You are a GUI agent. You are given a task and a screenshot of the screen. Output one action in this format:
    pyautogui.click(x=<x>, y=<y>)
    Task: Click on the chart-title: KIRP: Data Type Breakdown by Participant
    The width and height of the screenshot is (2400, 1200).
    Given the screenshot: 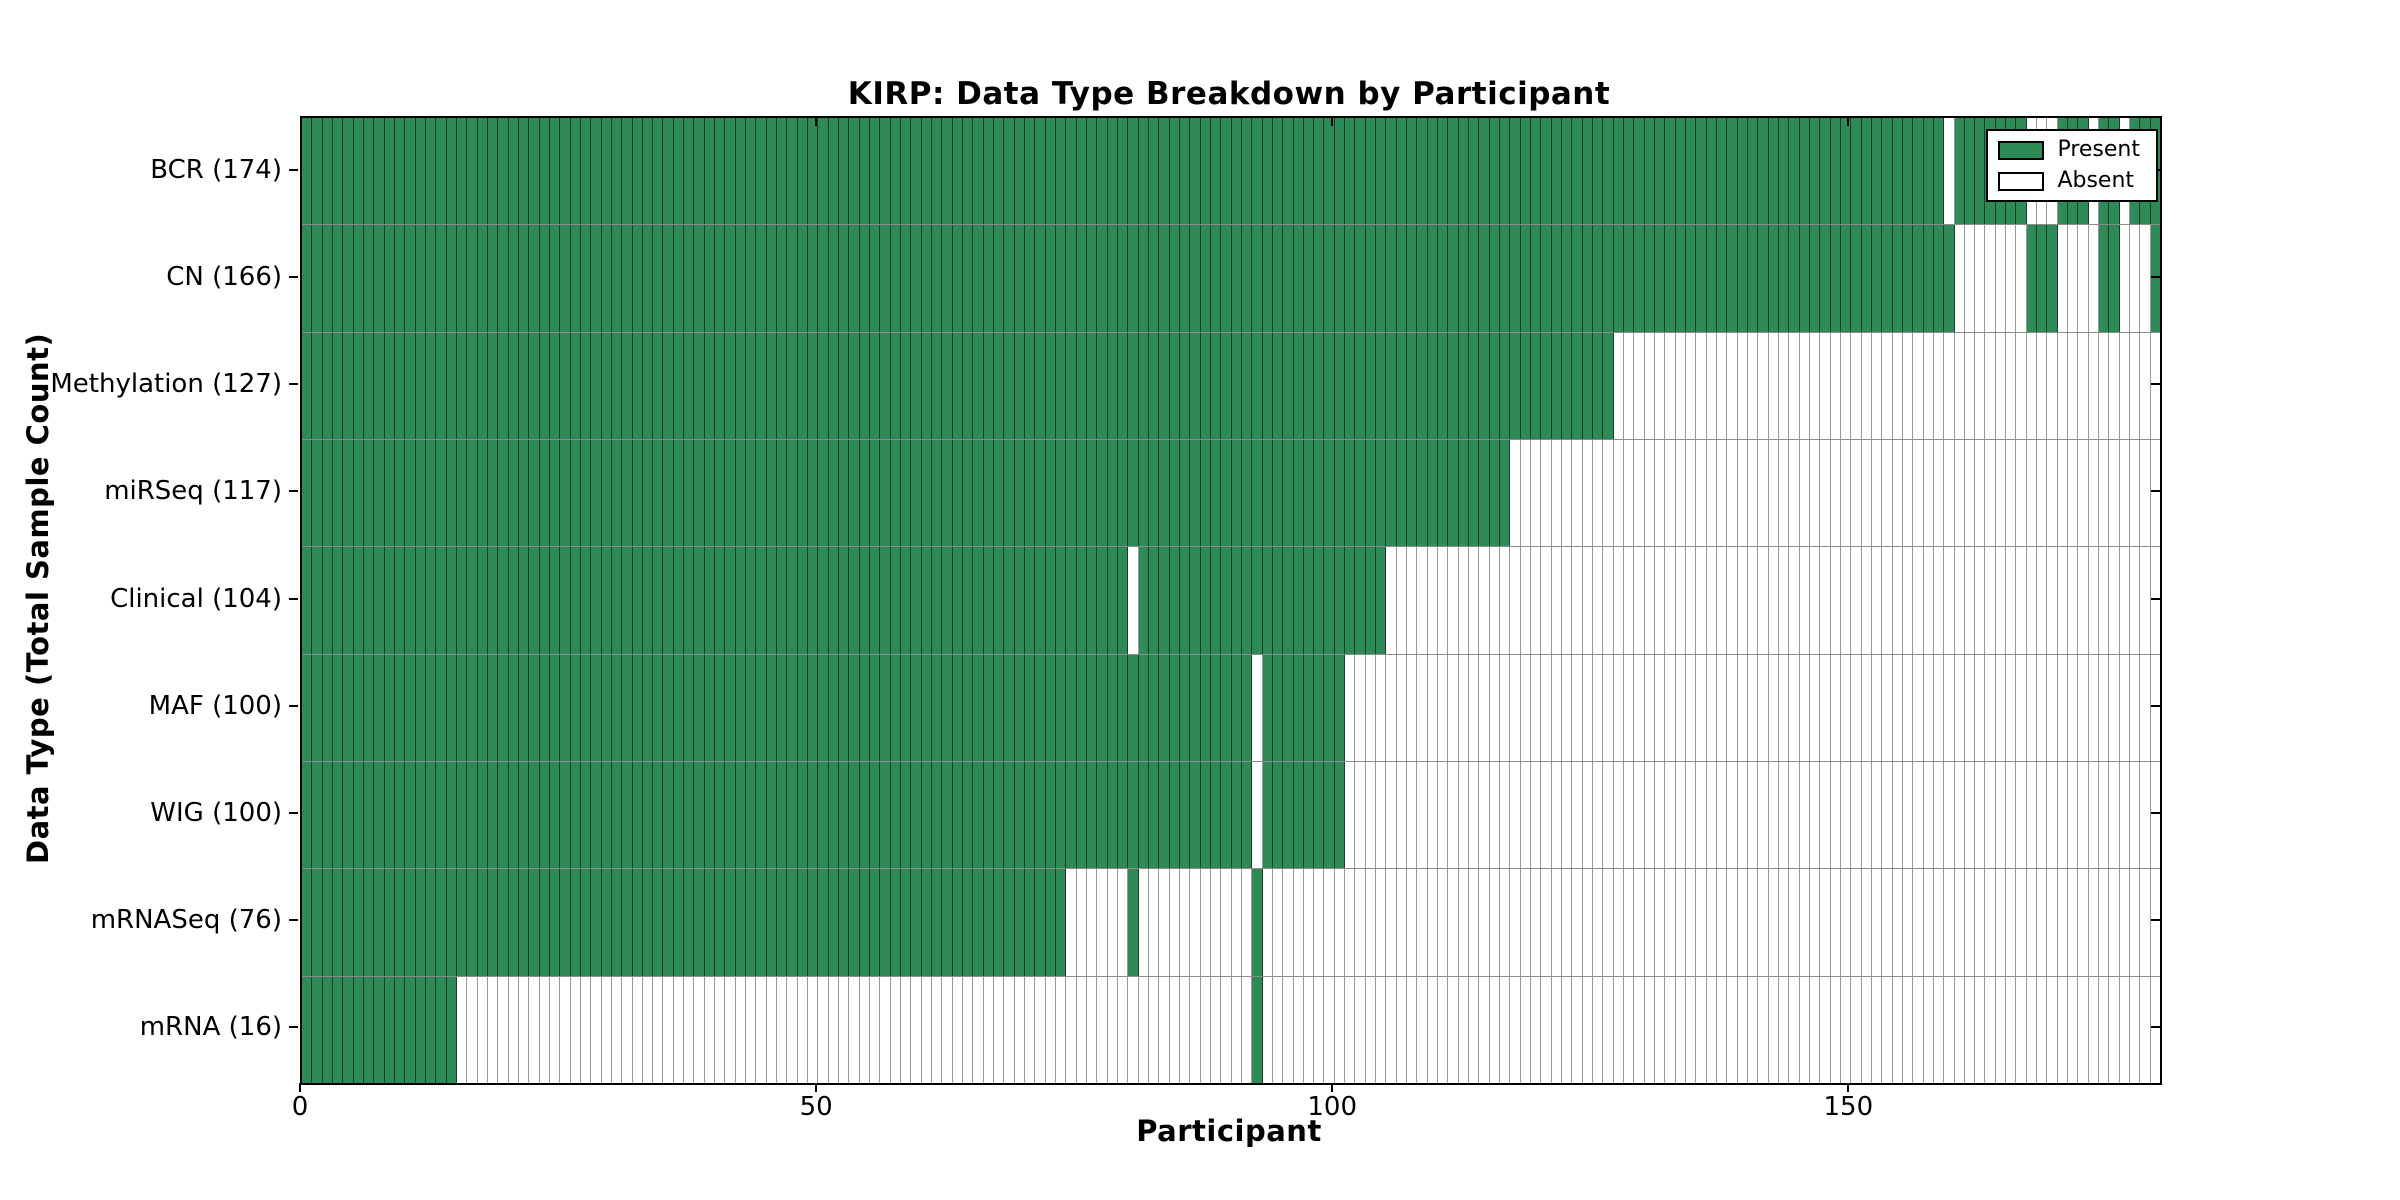 What is the action you would take?
    pyautogui.click(x=1229, y=94)
    